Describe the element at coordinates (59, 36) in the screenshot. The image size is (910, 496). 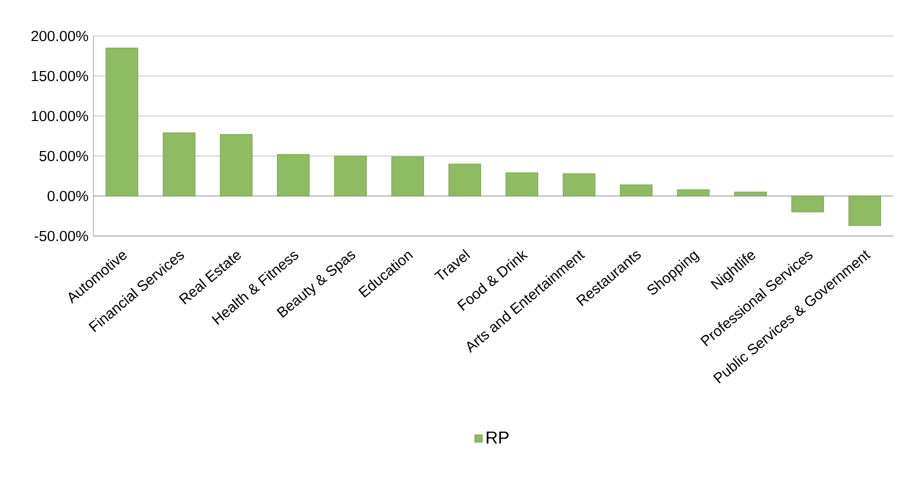
I see `y-tick-label: 200.00%` at that location.